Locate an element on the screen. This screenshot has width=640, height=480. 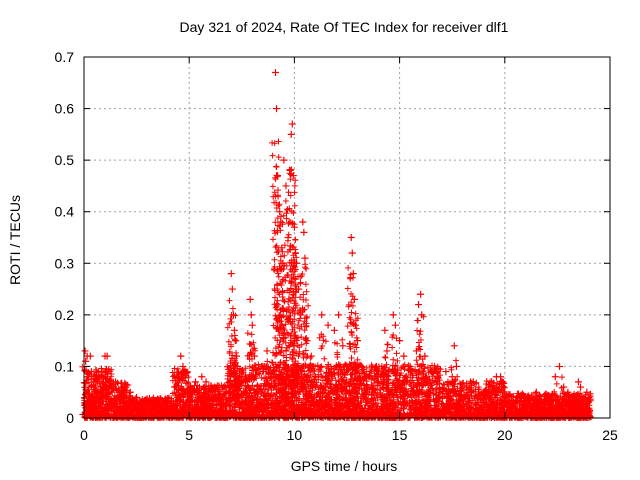
y-tick-label: 0.7 is located at coordinates (65, 57).